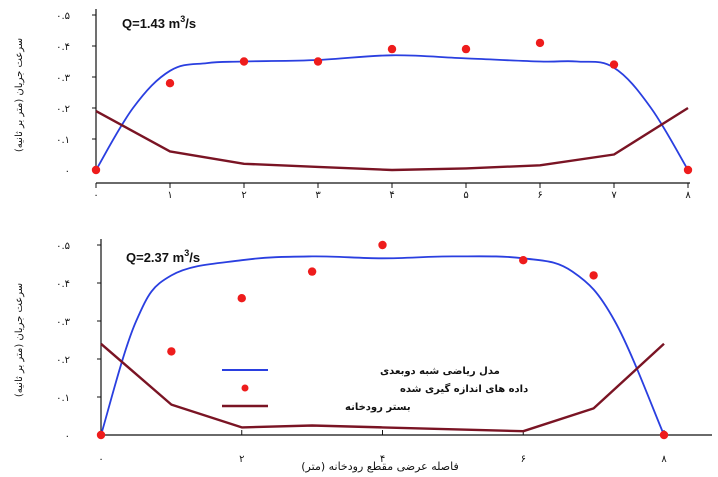 Image resolution: width=718 pixels, height=477 pixels. What do you see at coordinates (378, 407) in the screenshot?
I see `legend-label-bed: بستر رودخانه` at bounding box center [378, 407].